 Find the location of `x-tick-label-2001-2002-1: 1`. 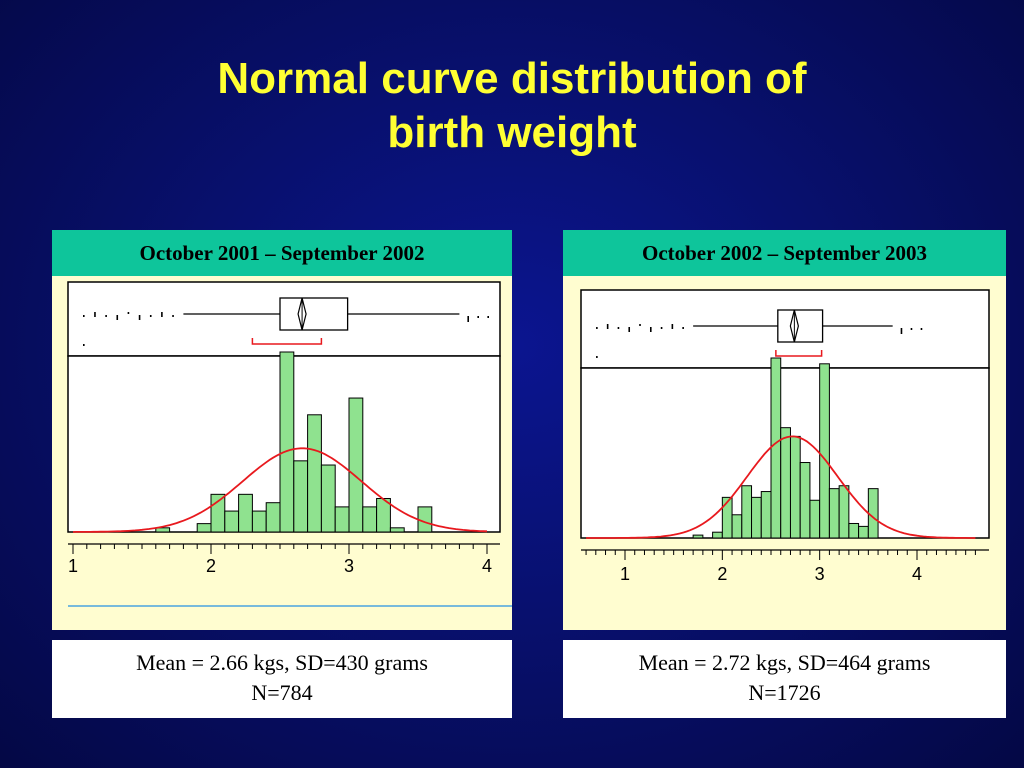

x-tick-label-2001-2002-1: 1 is located at coordinates (73, 566).